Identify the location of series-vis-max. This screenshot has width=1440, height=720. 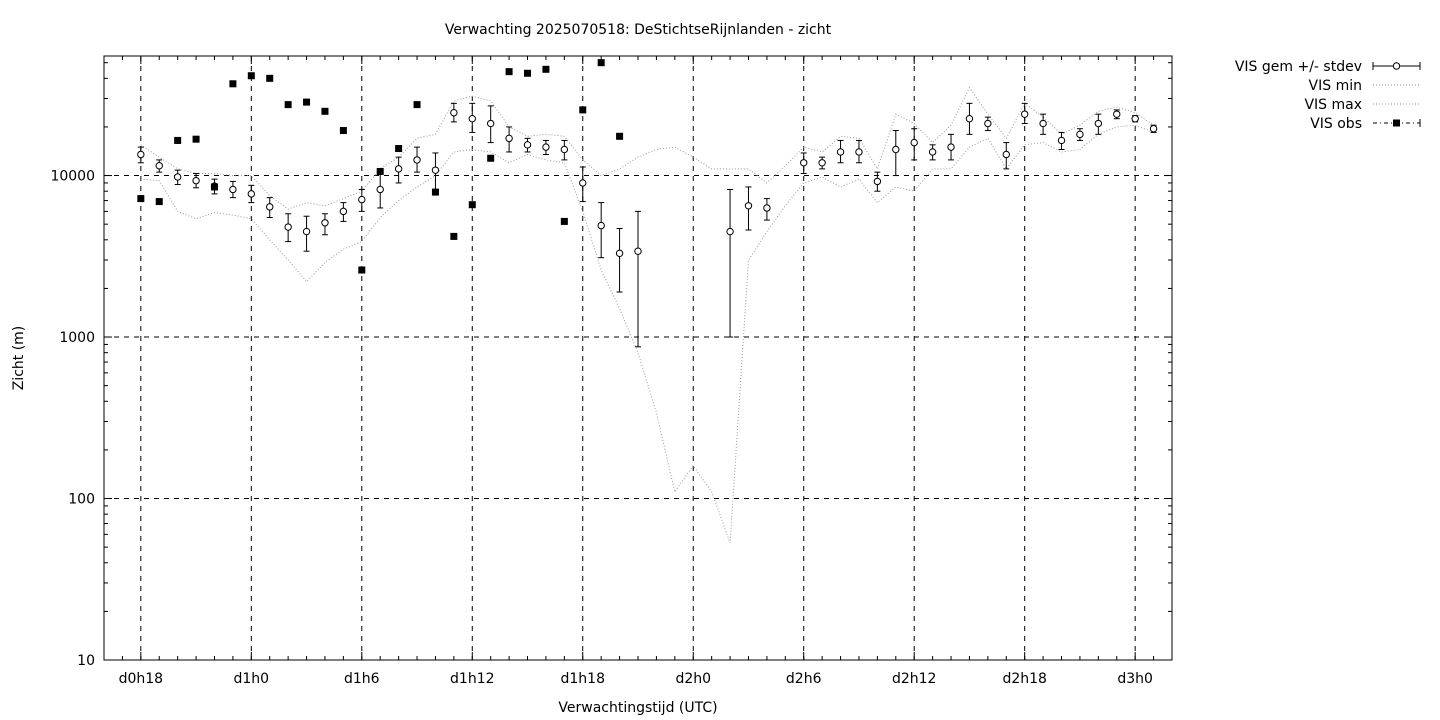
(647, 148).